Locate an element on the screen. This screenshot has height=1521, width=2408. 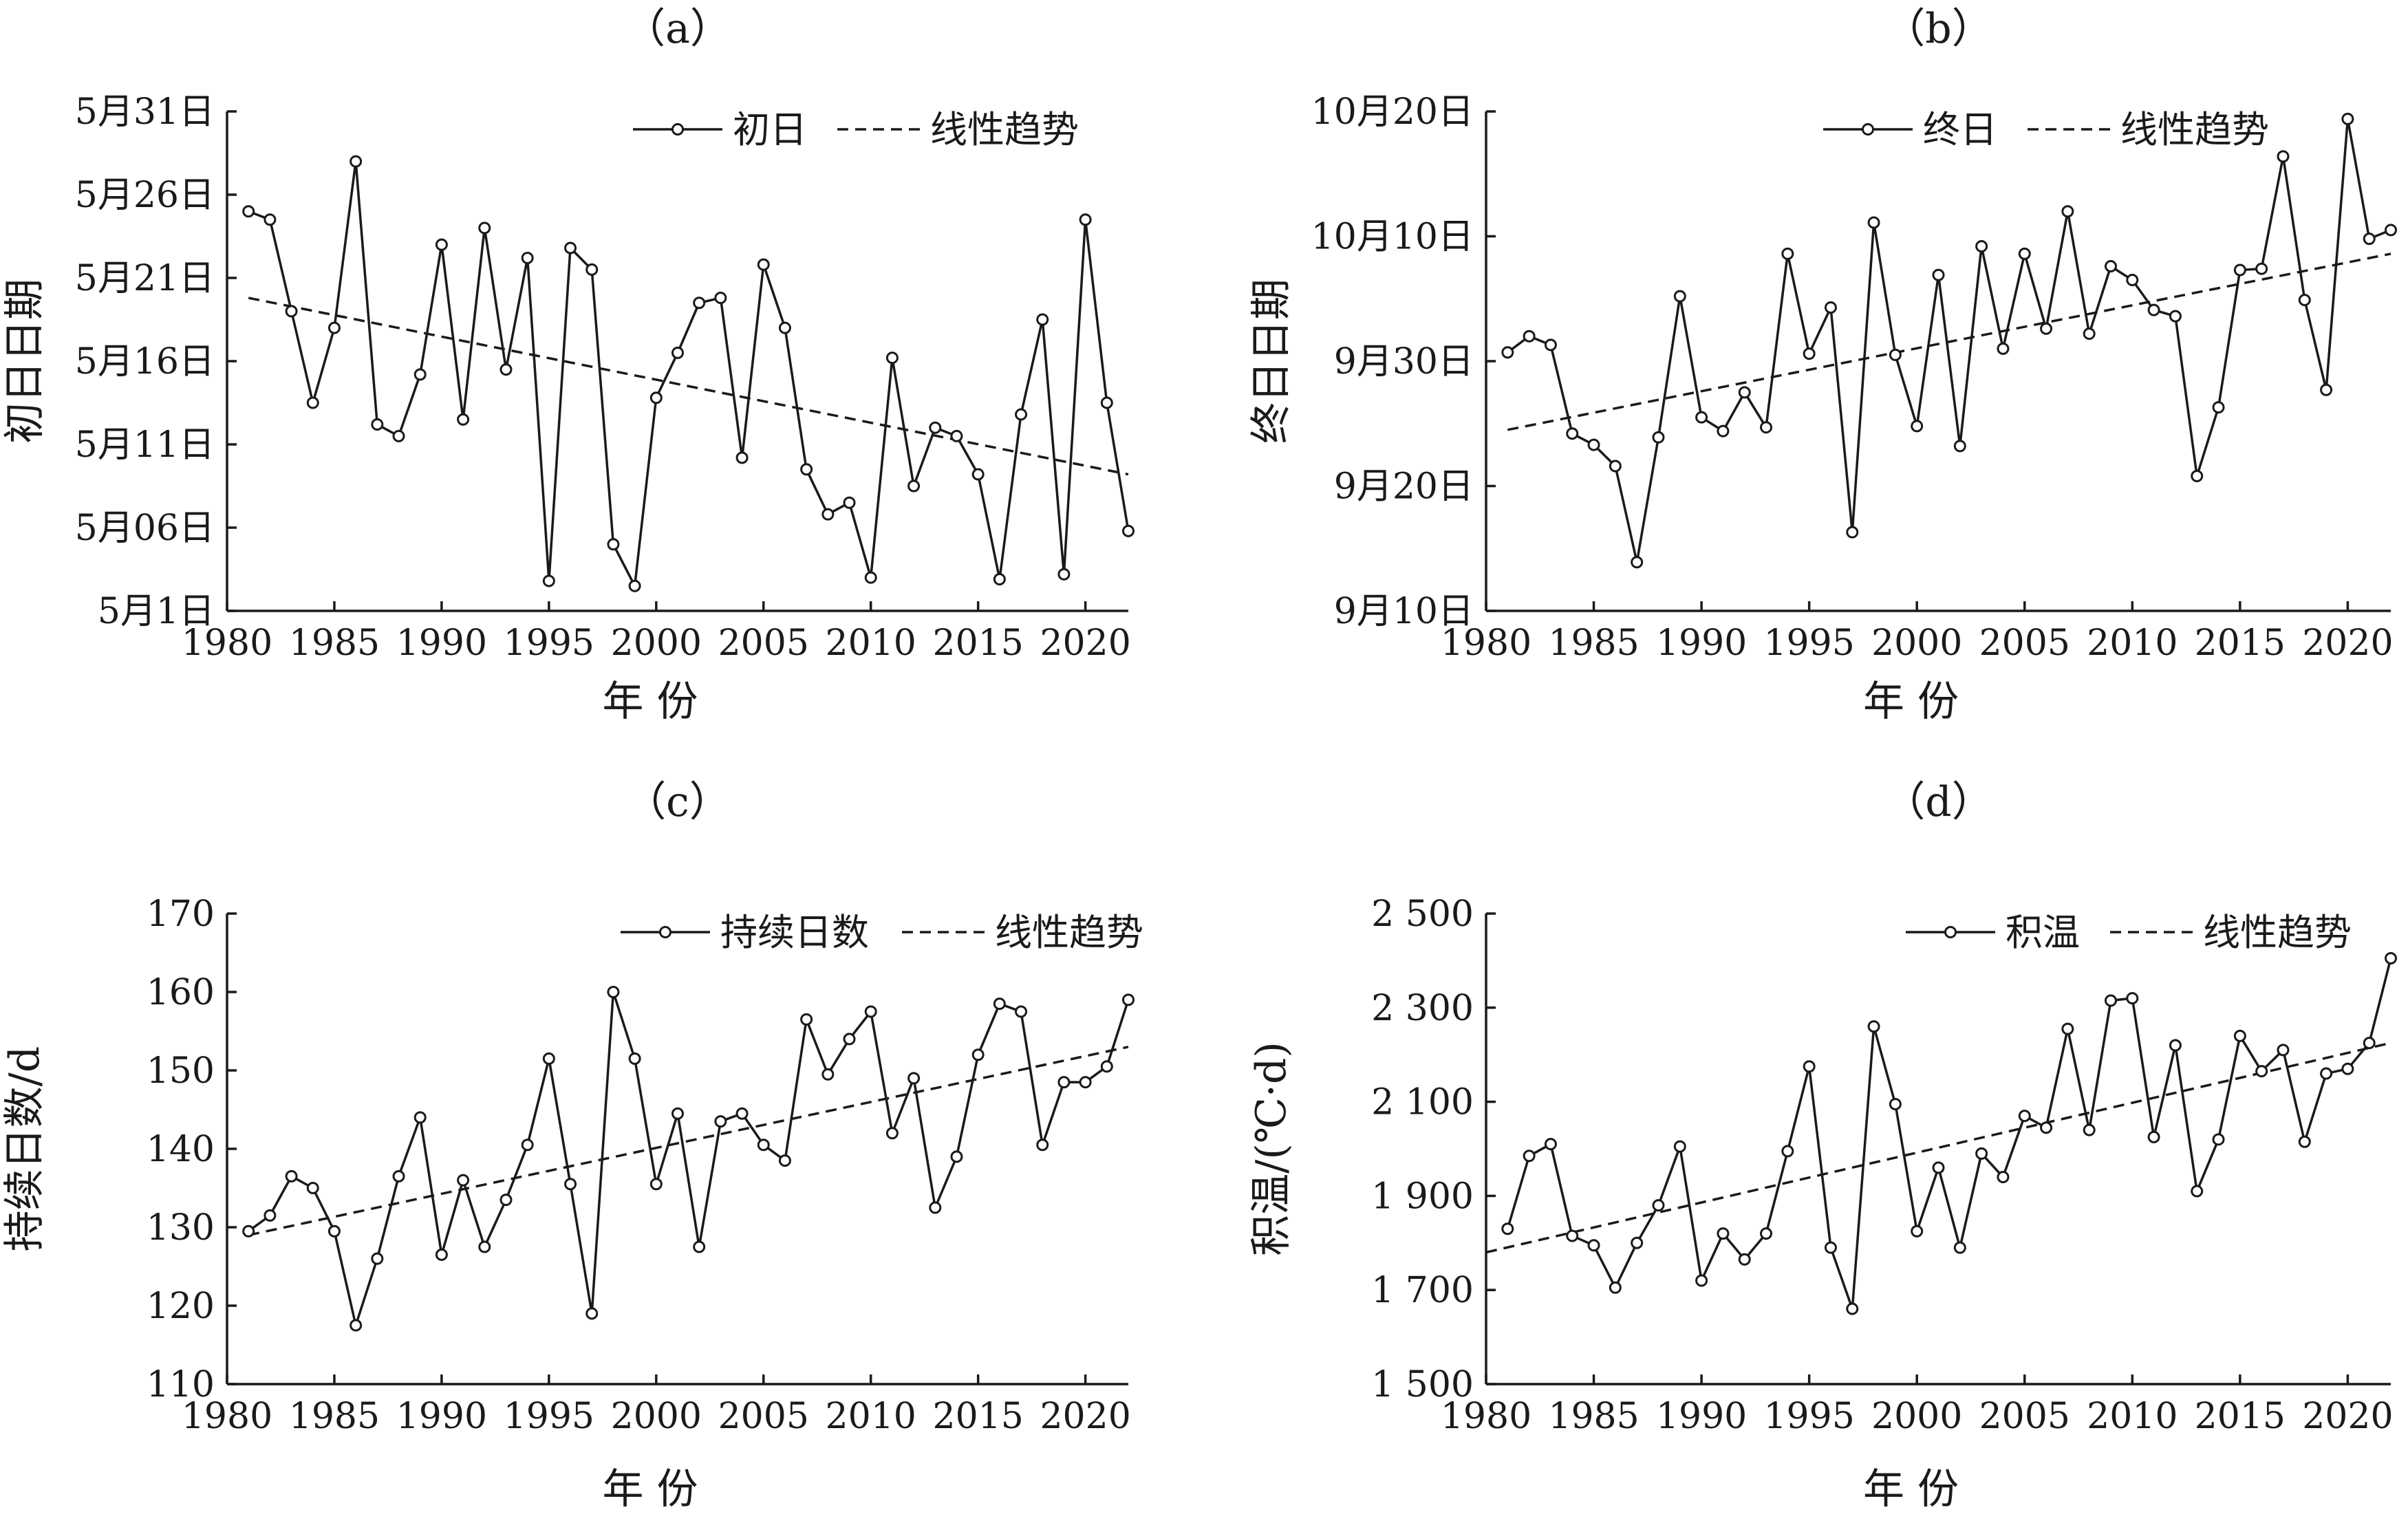
y-tick-label: 5月26日 is located at coordinates (145, 195).